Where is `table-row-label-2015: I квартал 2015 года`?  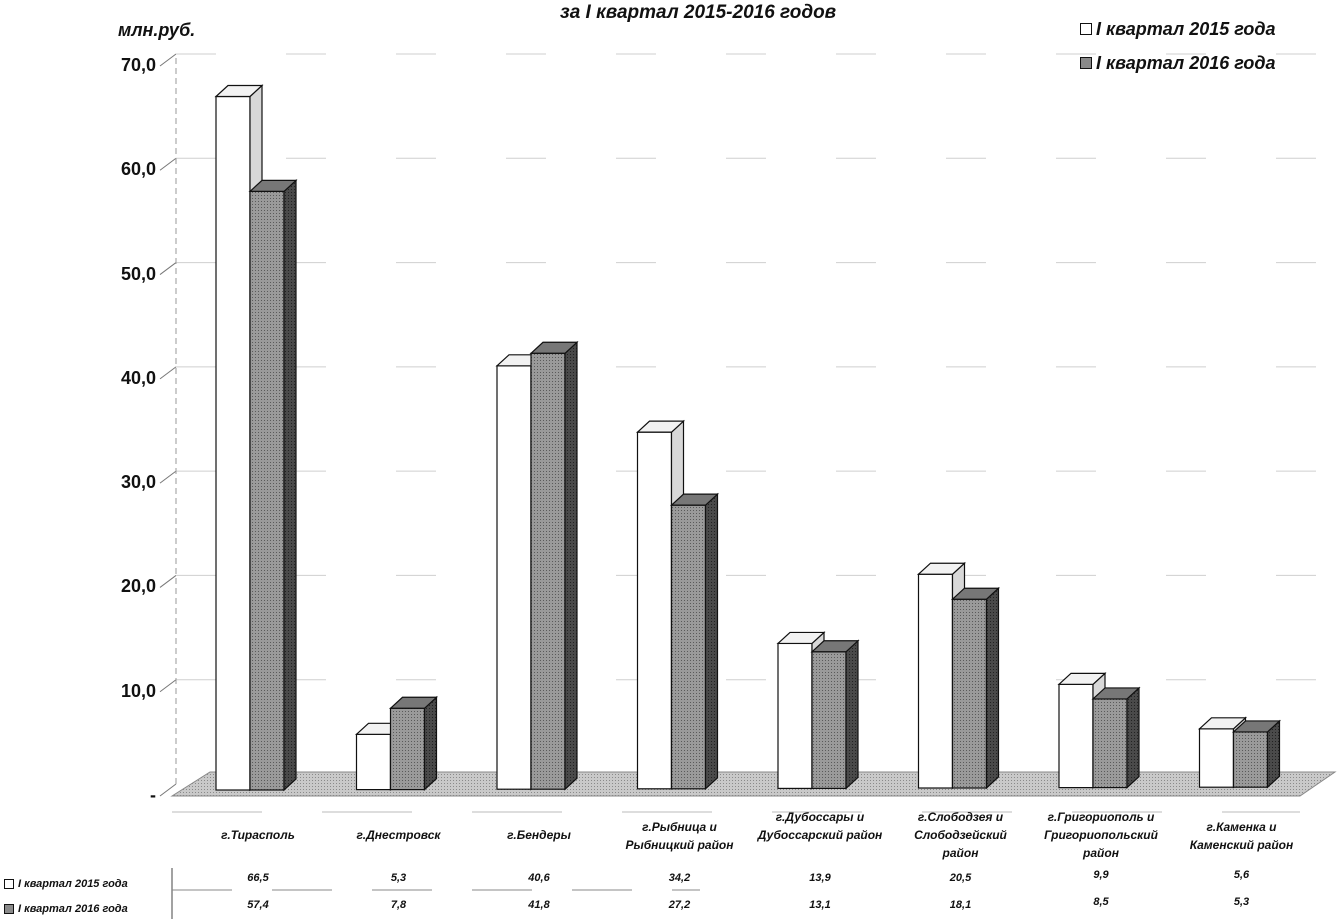
table-row-label-2015: I квартал 2015 года is located at coordinates (66, 884).